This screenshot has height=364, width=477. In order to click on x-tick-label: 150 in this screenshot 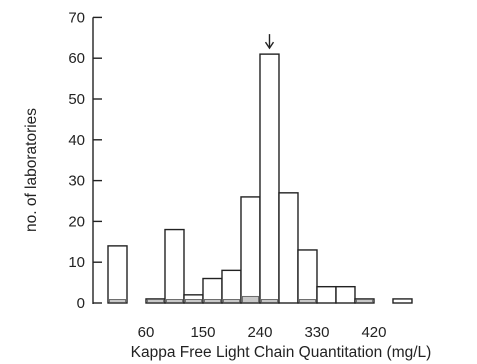, I will do `click(202, 332)`.